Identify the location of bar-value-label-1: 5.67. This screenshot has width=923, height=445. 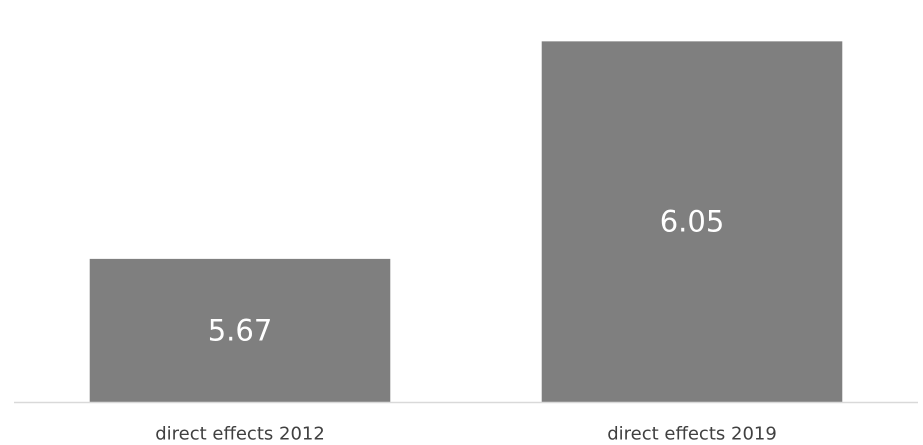
(240, 330).